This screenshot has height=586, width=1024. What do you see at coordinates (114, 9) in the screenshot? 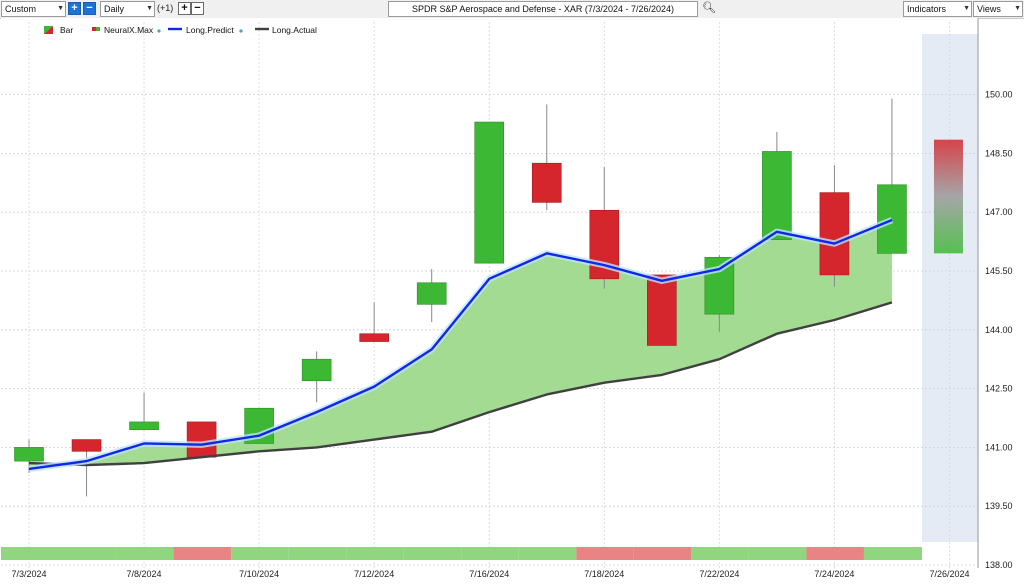
I see `interval-select-label: Daily` at bounding box center [114, 9].